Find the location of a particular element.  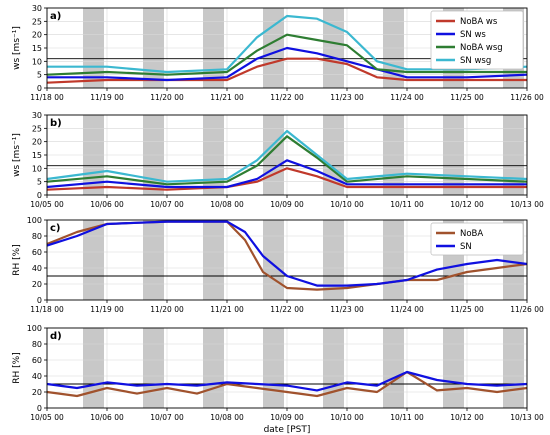

panel-label: b) is located at coordinates (56, 123).